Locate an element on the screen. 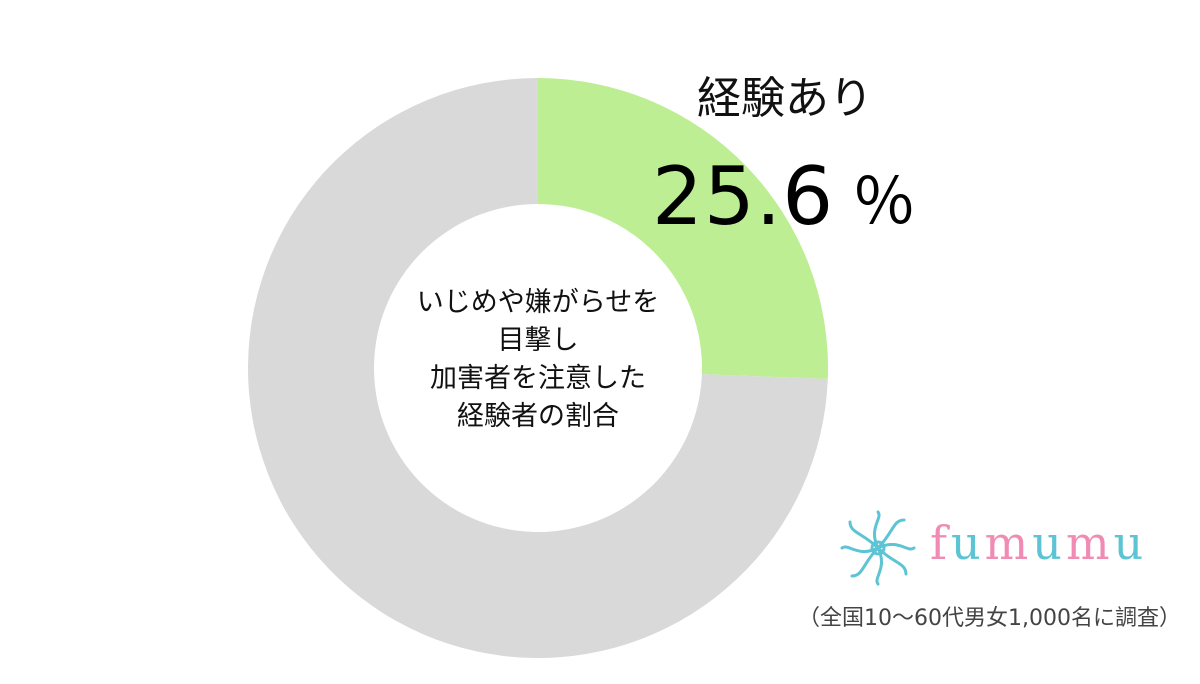 This screenshot has width=1200, height=684. data-label-unit: ％ is located at coordinates (885, 203).